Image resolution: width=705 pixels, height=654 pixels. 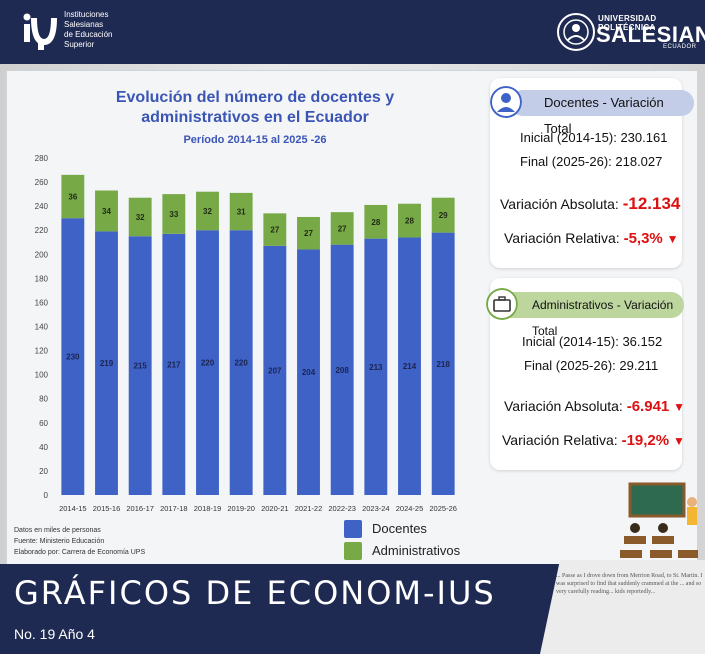 What do you see at coordinates (42, 302) in the screenshot?
I see `y-tick-label: 160` at bounding box center [42, 302].